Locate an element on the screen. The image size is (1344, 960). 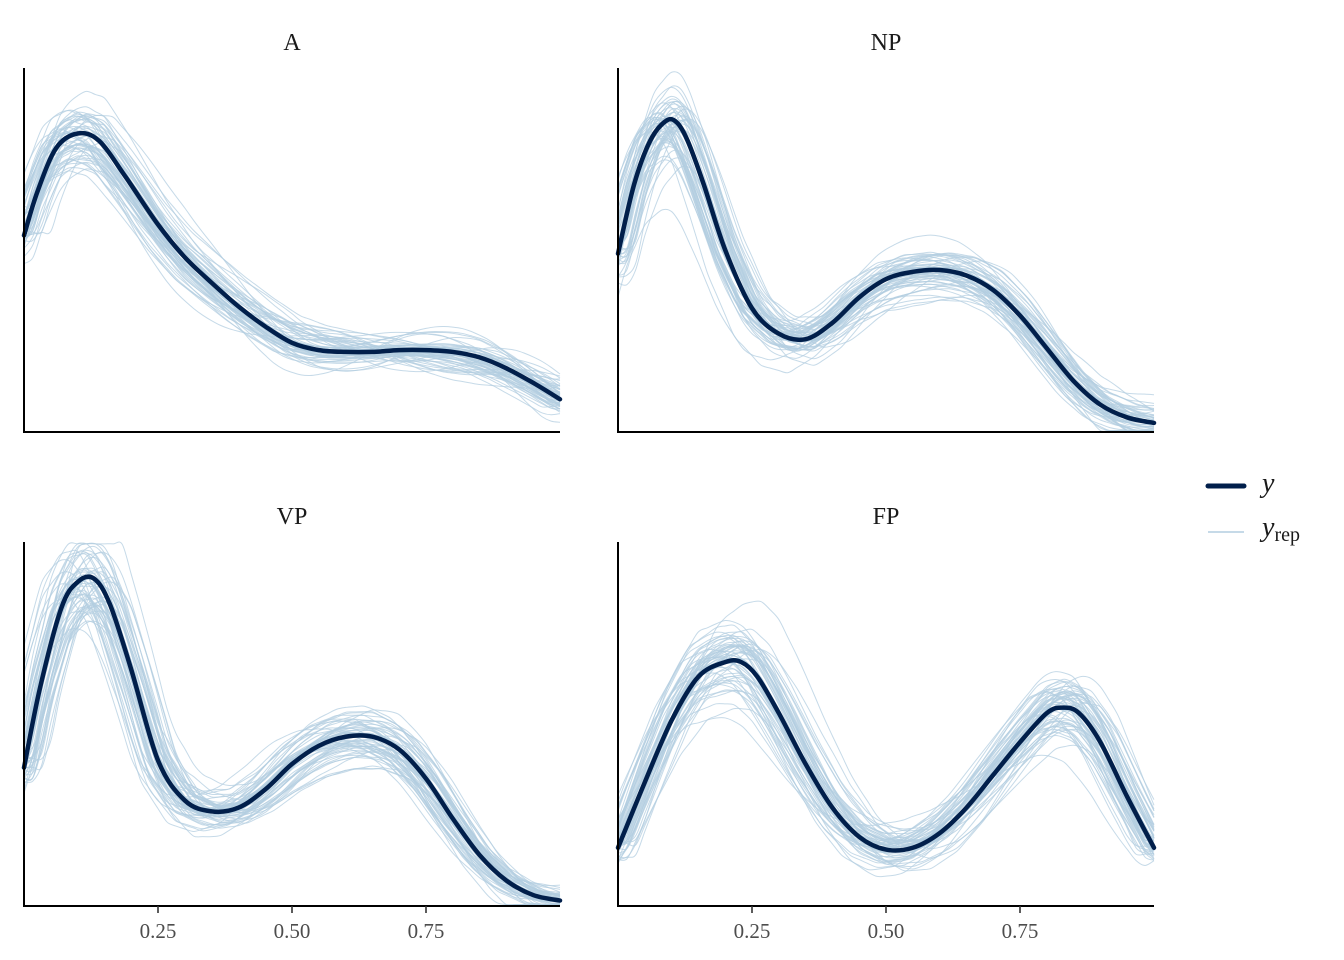
facet-title: VP is located at coordinates (292, 517).